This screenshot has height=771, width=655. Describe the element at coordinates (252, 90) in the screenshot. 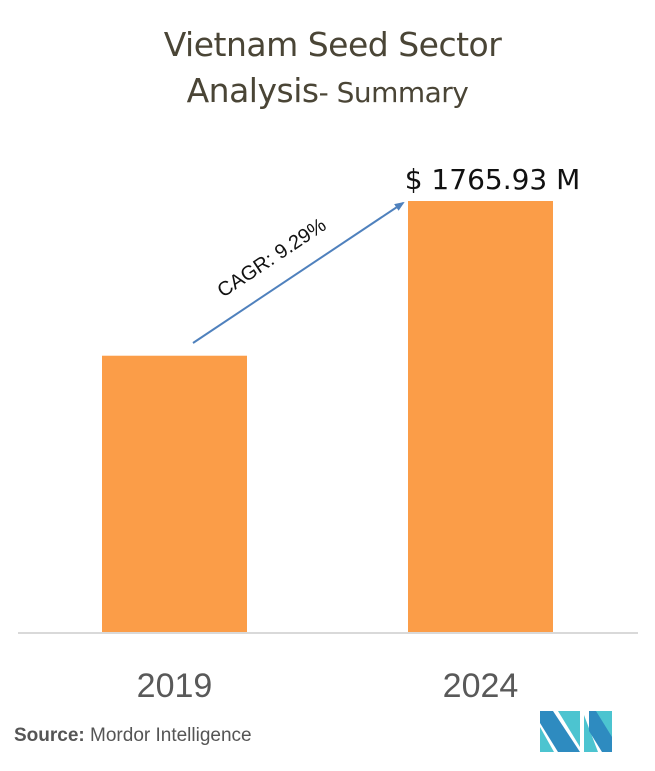

I see `chart-title-main: Analysis` at that location.